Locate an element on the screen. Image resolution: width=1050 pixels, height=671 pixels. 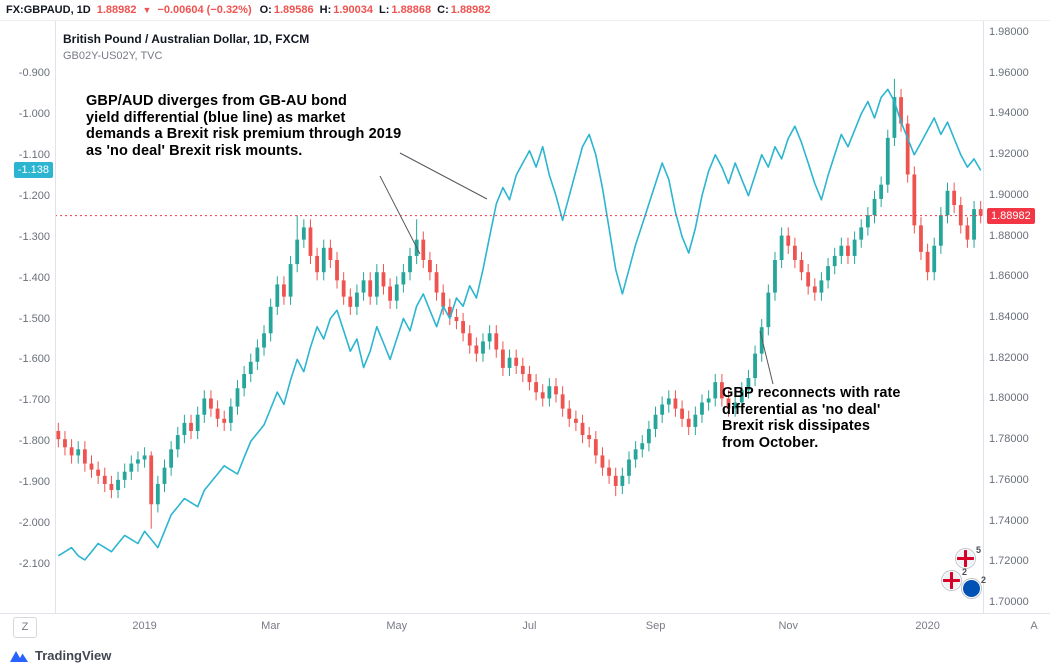
left-axis-label: -1.000 is located at coordinates (34, 113).